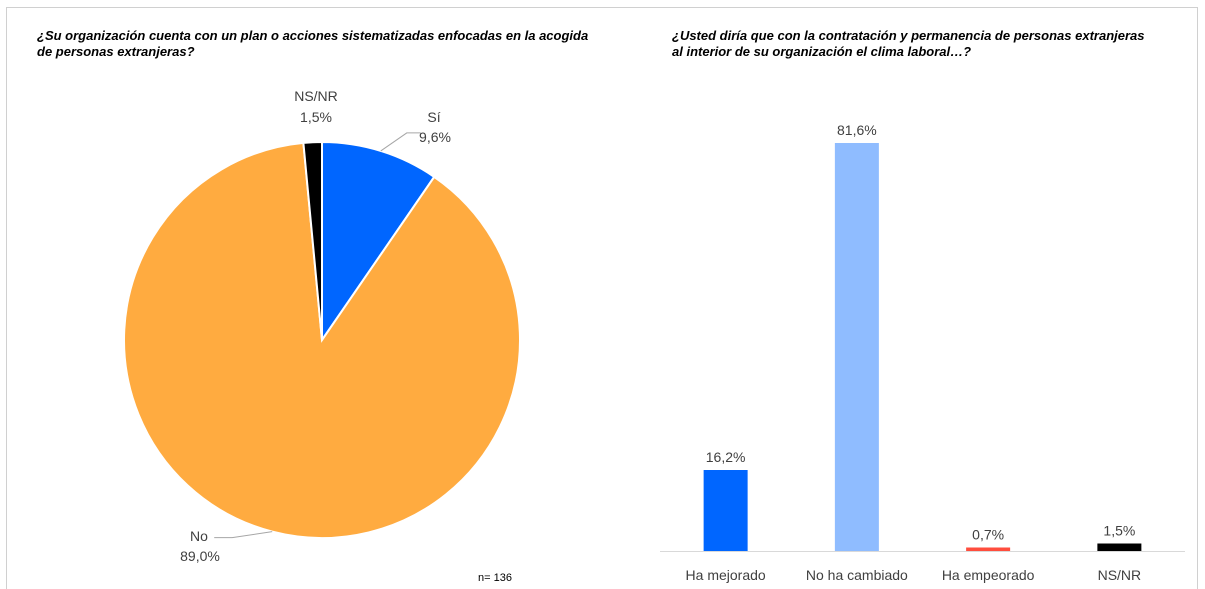 This screenshot has height=589, width=1205. What do you see at coordinates (433, 117) in the screenshot?
I see `pie-label-0: Sí` at bounding box center [433, 117].